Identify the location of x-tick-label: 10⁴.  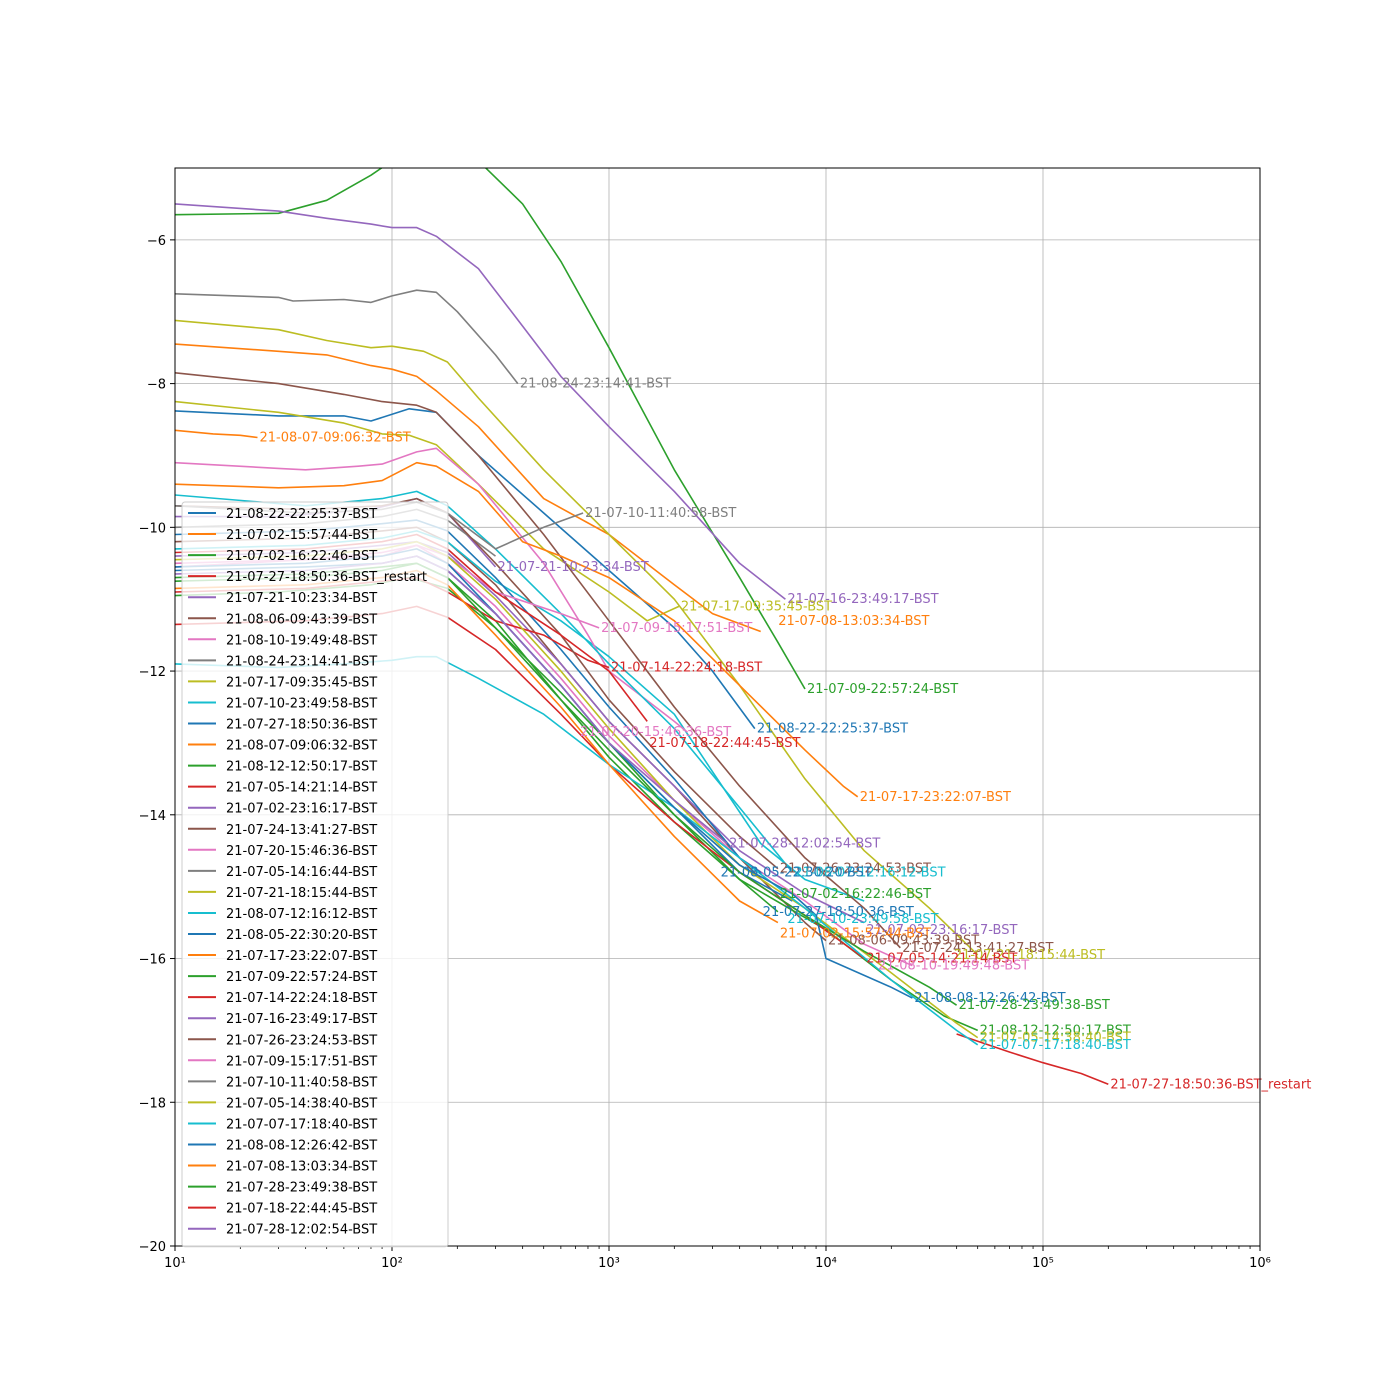
(826, 1263).